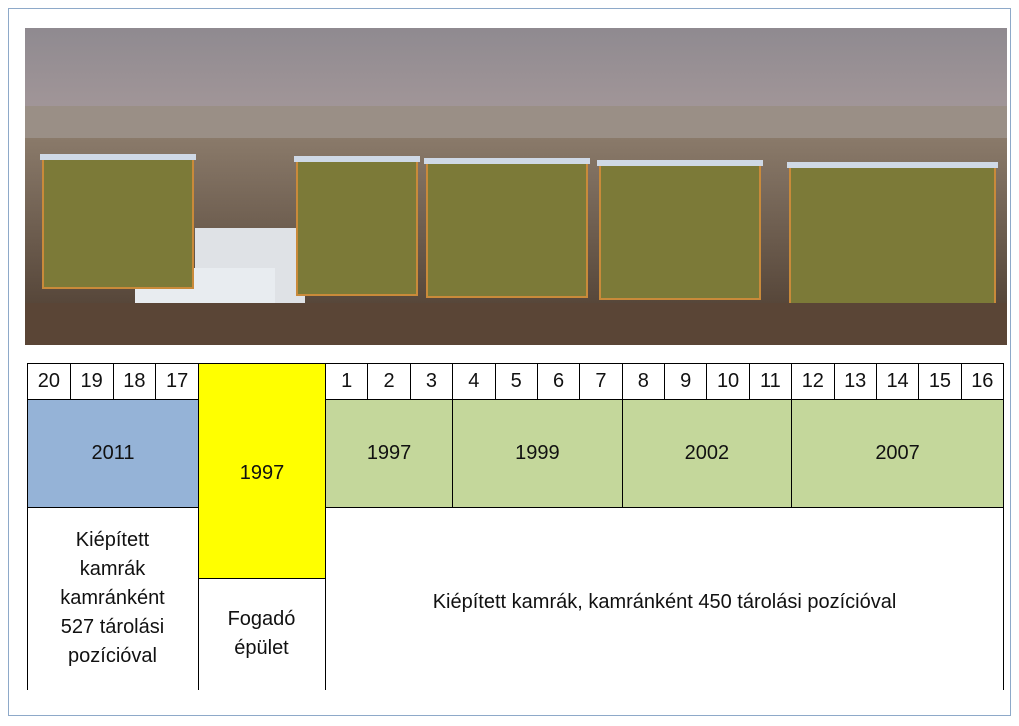 Image resolution: width=1019 pixels, height=726 pixels. Describe the element at coordinates (389, 381) in the screenshot. I see `number-cell: 2` at that location.